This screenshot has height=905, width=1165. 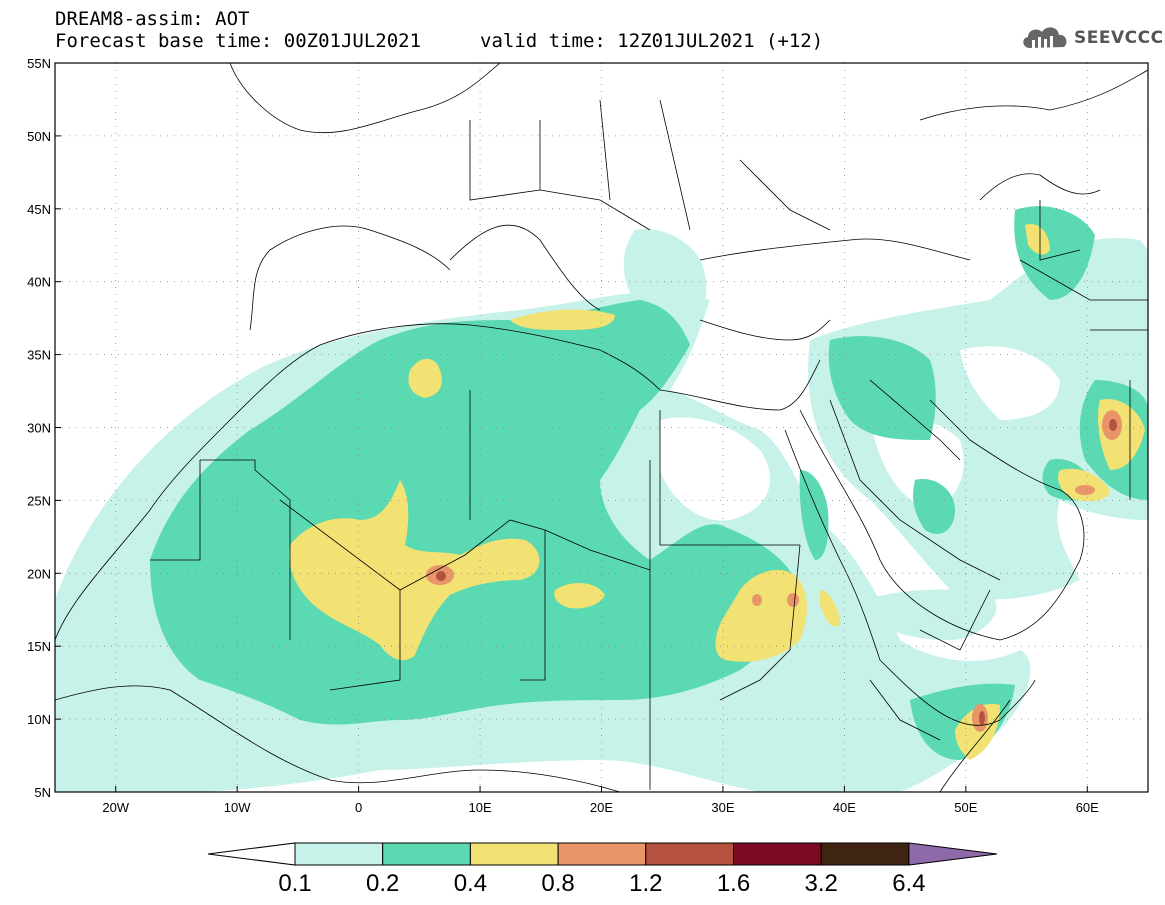 What do you see at coordinates (39, 500) in the screenshot?
I see `lat-tick-label: 25N` at bounding box center [39, 500].